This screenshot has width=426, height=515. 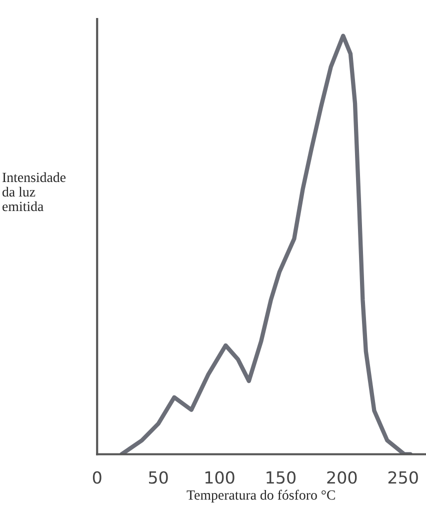 I want to click on x-tick-label: 250, so click(x=403, y=477).